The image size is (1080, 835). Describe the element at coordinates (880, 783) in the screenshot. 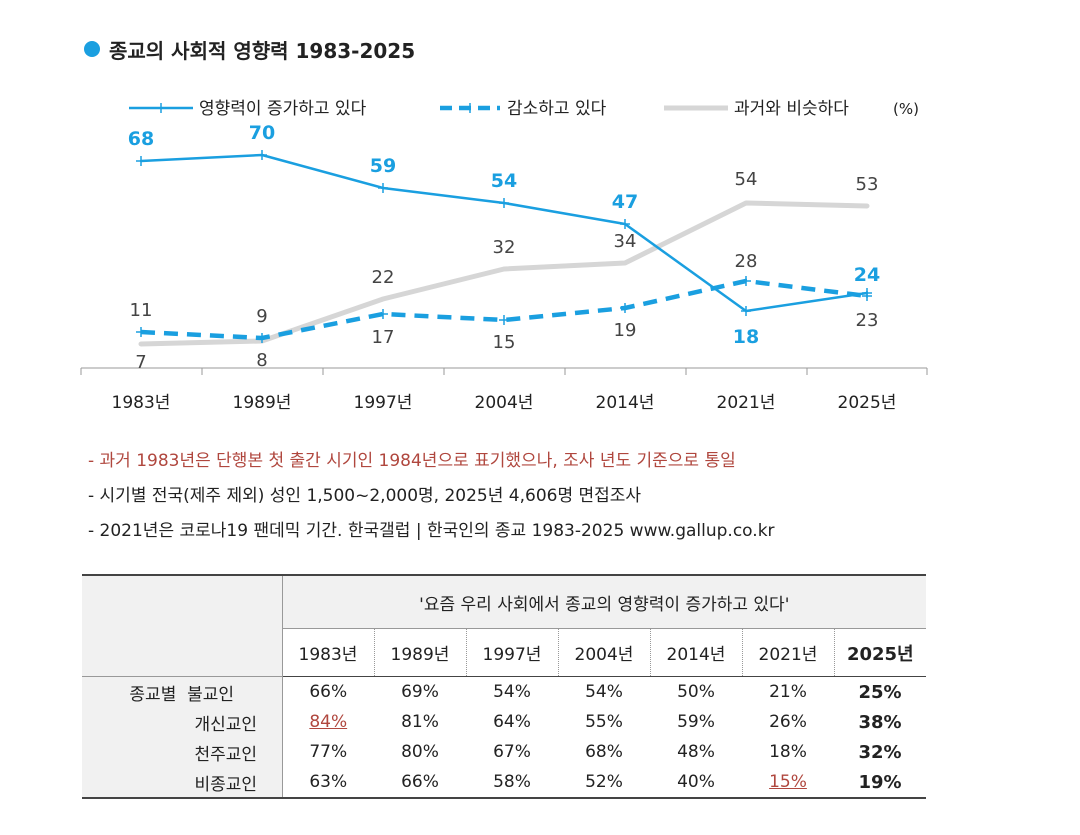

I see `table-cell: 19%` at that location.